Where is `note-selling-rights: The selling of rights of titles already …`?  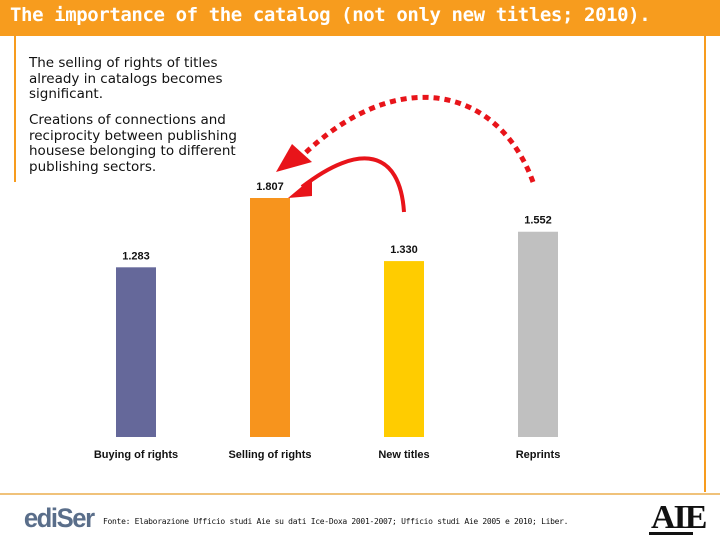 note-selling-rights: The selling of rights of titles already … is located at coordinates (126, 78).